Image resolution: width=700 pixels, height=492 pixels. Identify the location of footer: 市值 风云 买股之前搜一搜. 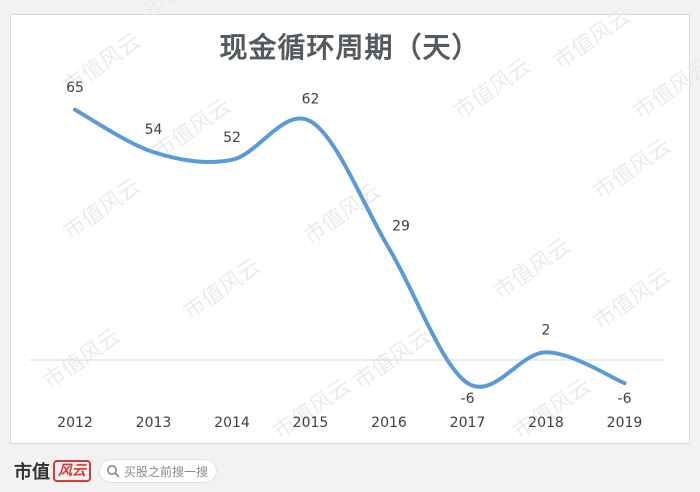
(350, 471).